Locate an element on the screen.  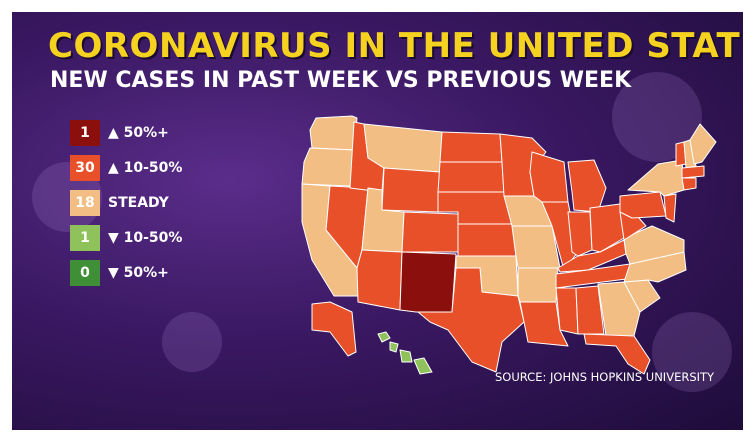
state-sd is located at coordinates (471, 177).